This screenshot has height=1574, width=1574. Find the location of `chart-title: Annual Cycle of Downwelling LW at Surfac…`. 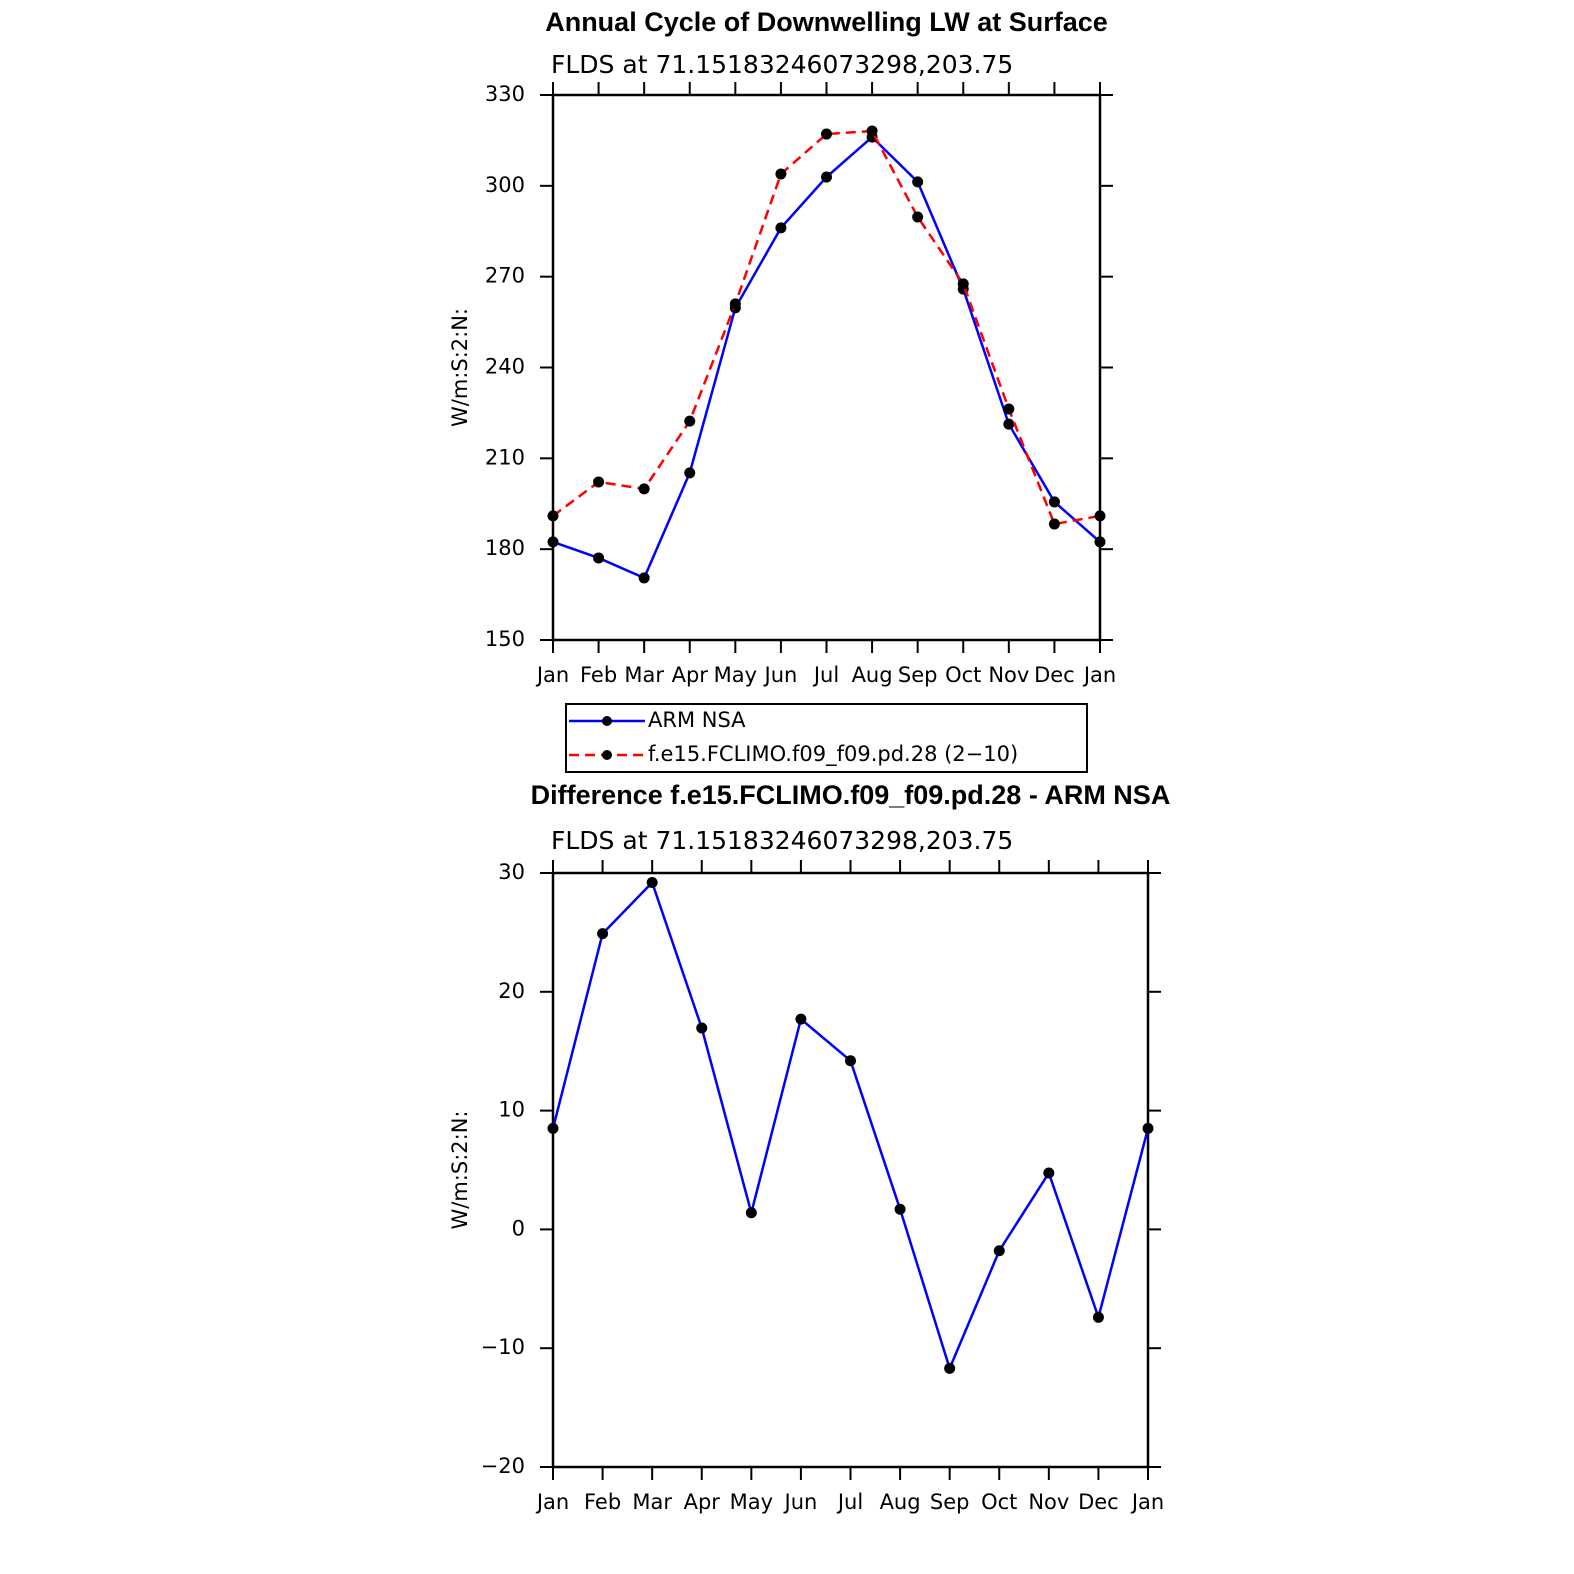

chart-title: Annual Cycle of Downwelling LW at Surfac… is located at coordinates (826, 22).